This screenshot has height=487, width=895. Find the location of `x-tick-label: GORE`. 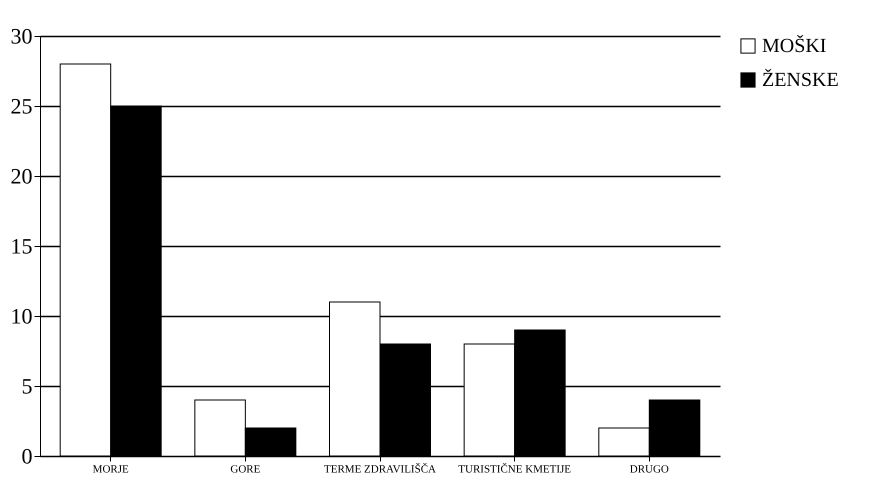

x-tick-label: GORE is located at coordinates (245, 470).